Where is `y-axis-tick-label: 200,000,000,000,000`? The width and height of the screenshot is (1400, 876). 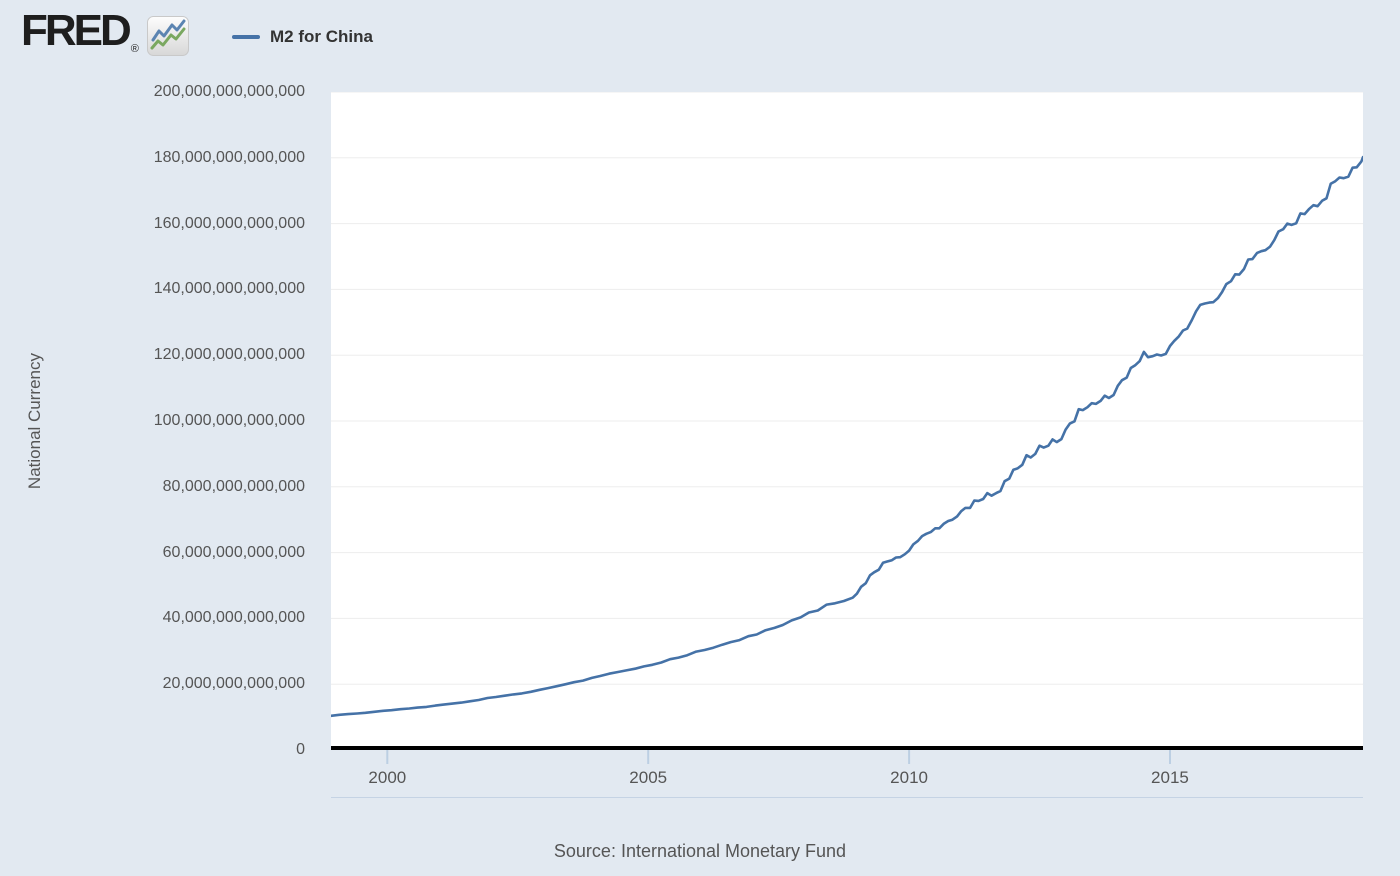 y-axis-tick-label: 200,000,000,000,000 is located at coordinates (229, 91).